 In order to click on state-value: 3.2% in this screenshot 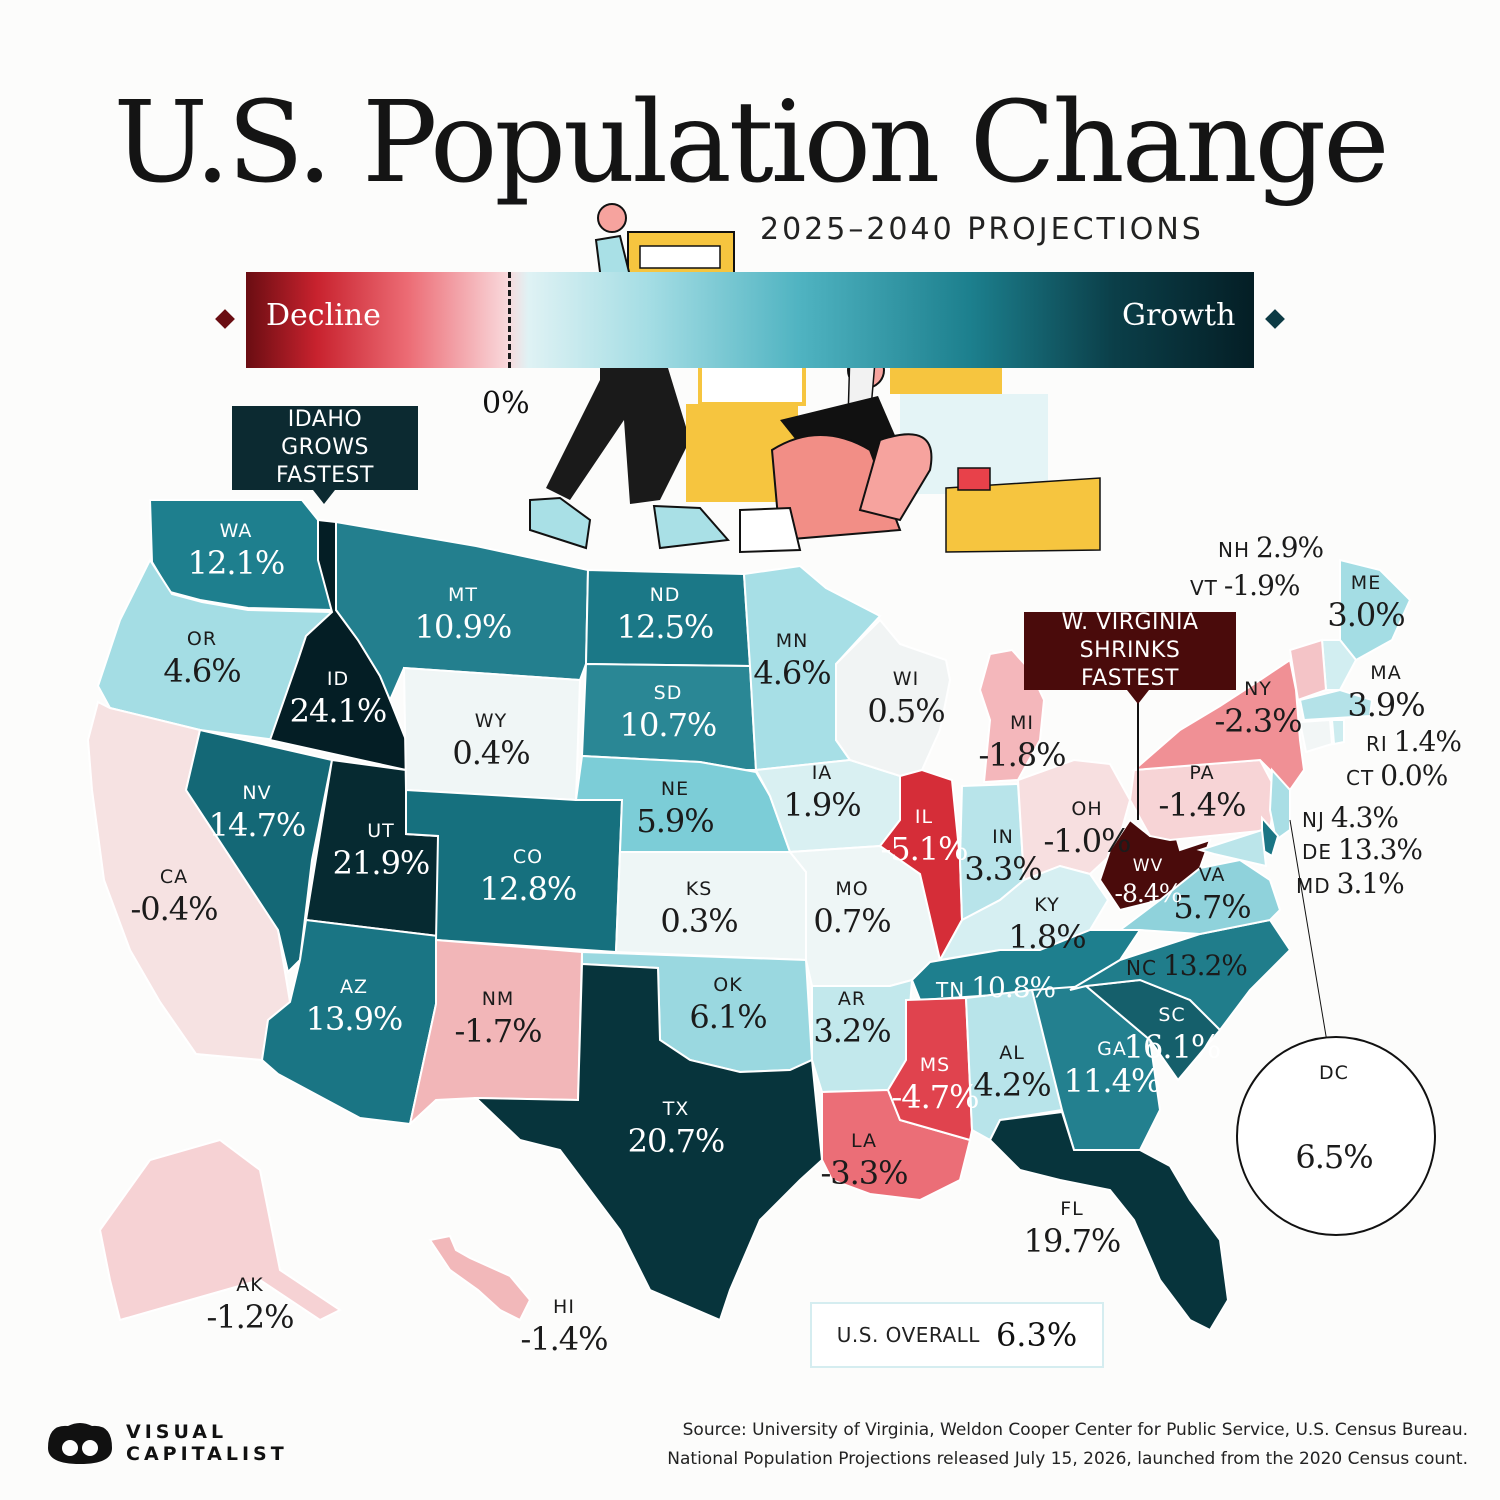, I will do `click(852, 1031)`.